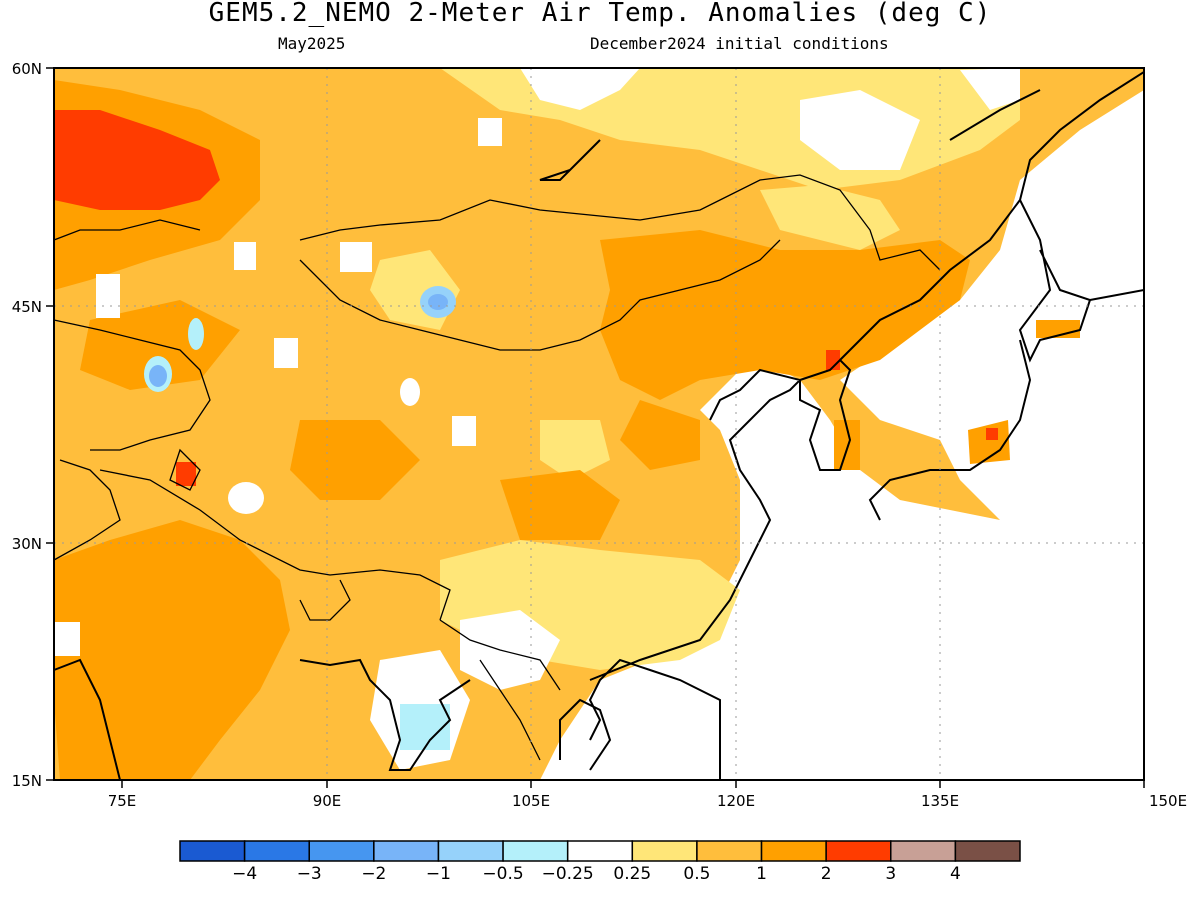 This screenshot has width=1200, height=900. What do you see at coordinates (785, 315) in the screenshot?
I see `field-1-2-manchuria` at bounding box center [785, 315].